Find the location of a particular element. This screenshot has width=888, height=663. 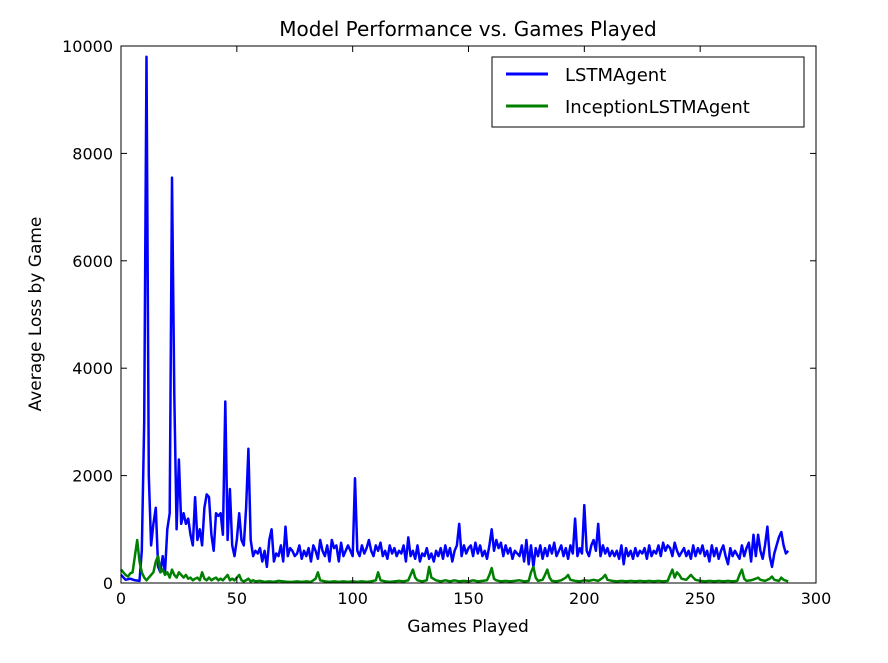

x-axis-title: Games Played is located at coordinates (468, 627).